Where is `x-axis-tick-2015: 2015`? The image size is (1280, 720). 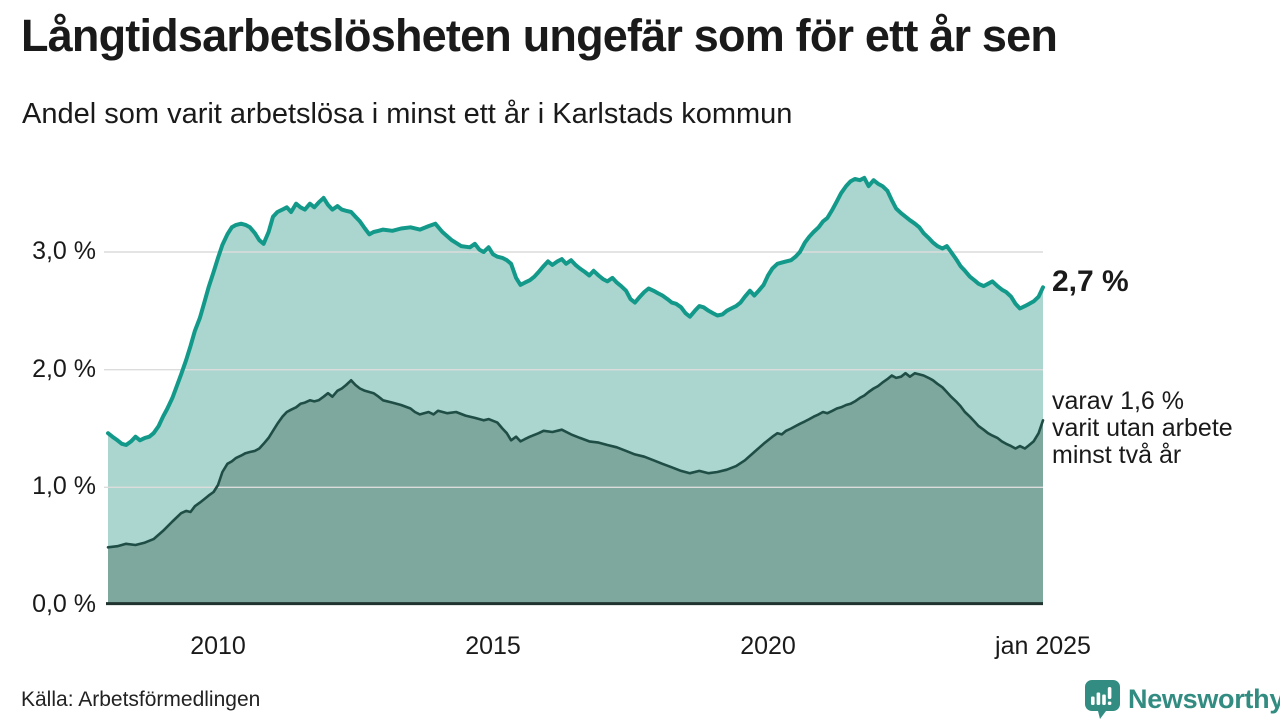
x-axis-tick-2015: 2015 is located at coordinates (493, 646).